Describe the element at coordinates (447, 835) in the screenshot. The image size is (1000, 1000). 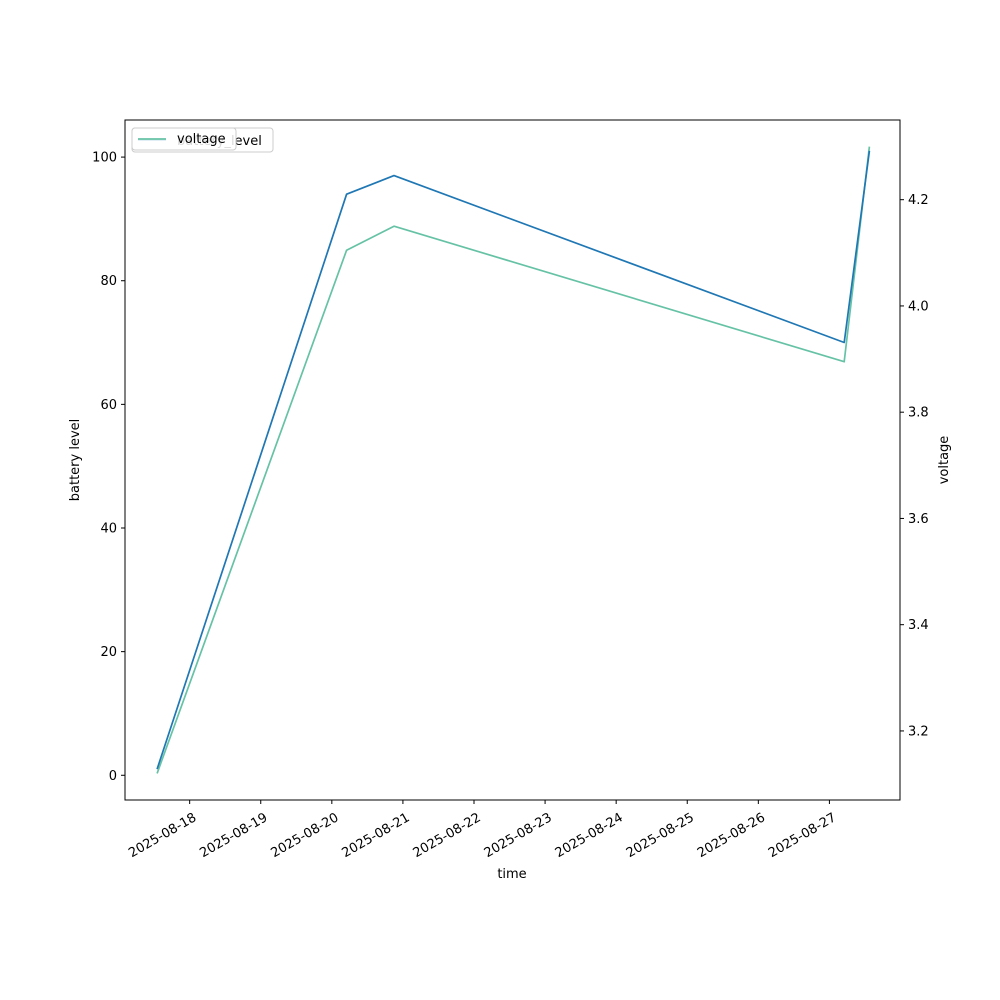
I see `x-tick-label: 2025-08-22` at that location.